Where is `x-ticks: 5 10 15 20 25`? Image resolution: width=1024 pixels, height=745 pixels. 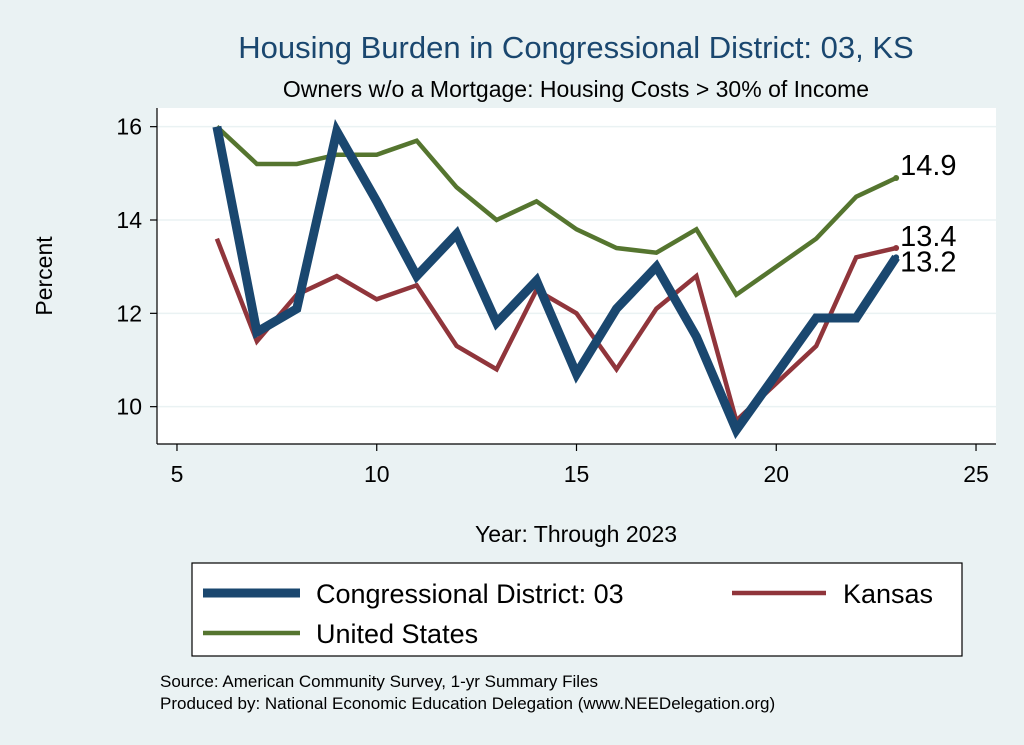 x-ticks: 5 10 15 20 25 is located at coordinates (580, 465).